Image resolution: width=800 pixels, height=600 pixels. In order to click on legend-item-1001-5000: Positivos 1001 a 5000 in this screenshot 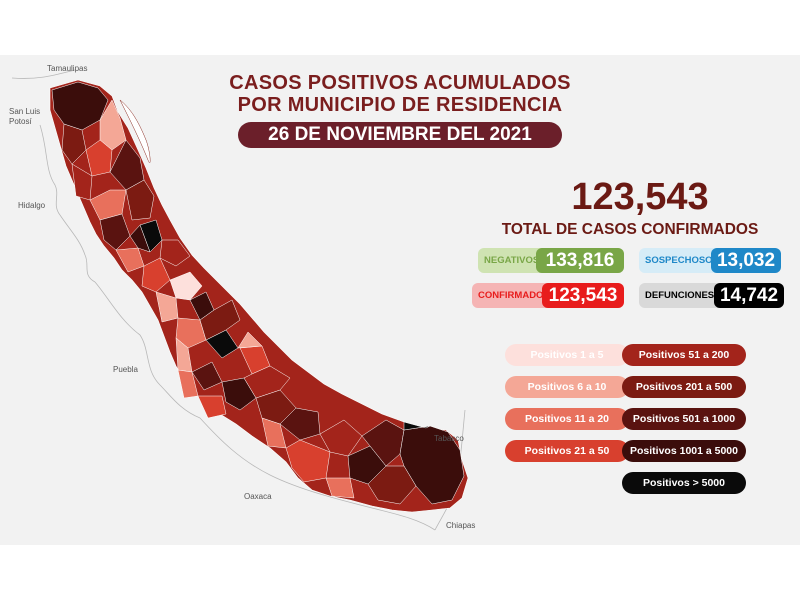, I will do `click(684, 451)`.